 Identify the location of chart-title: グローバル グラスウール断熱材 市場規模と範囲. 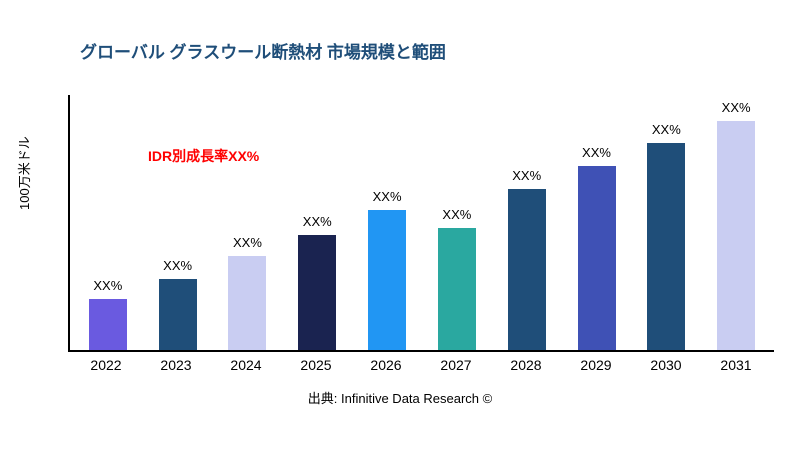
(263, 52).